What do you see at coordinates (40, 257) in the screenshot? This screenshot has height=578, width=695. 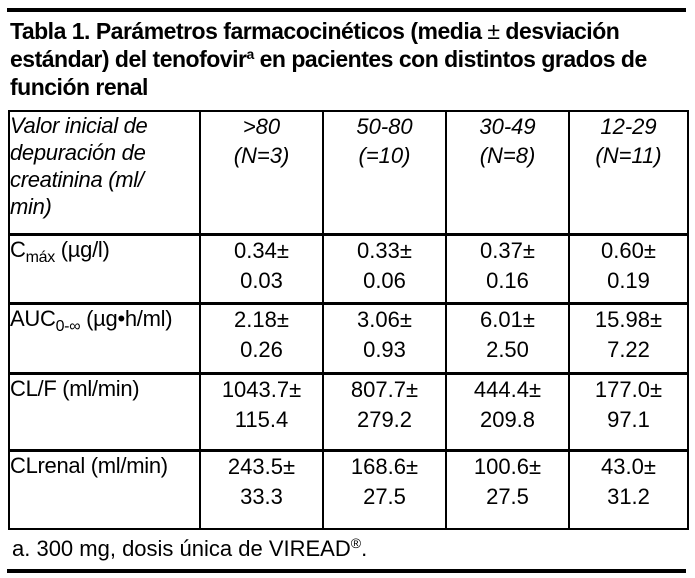 I see `cmax-subscript: máx` at bounding box center [40, 257].